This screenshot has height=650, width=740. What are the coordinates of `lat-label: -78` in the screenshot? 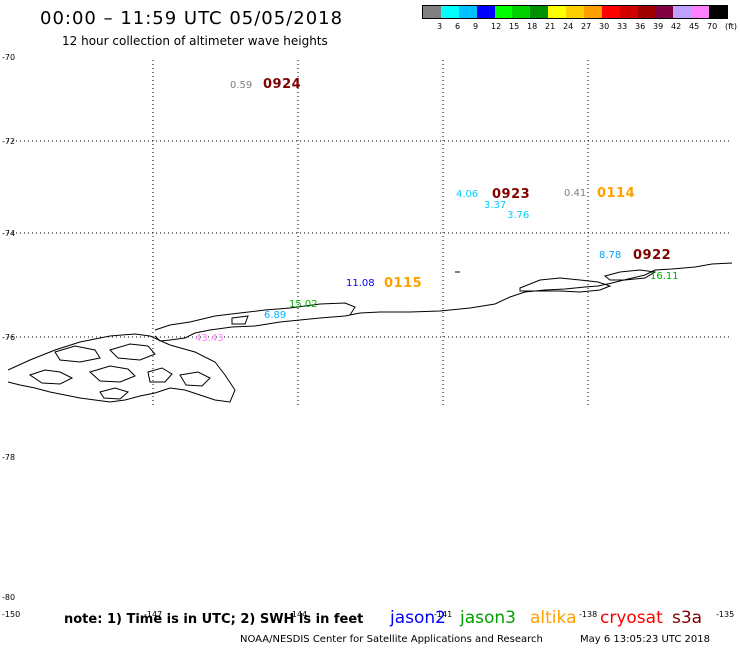 It's located at (8, 457).